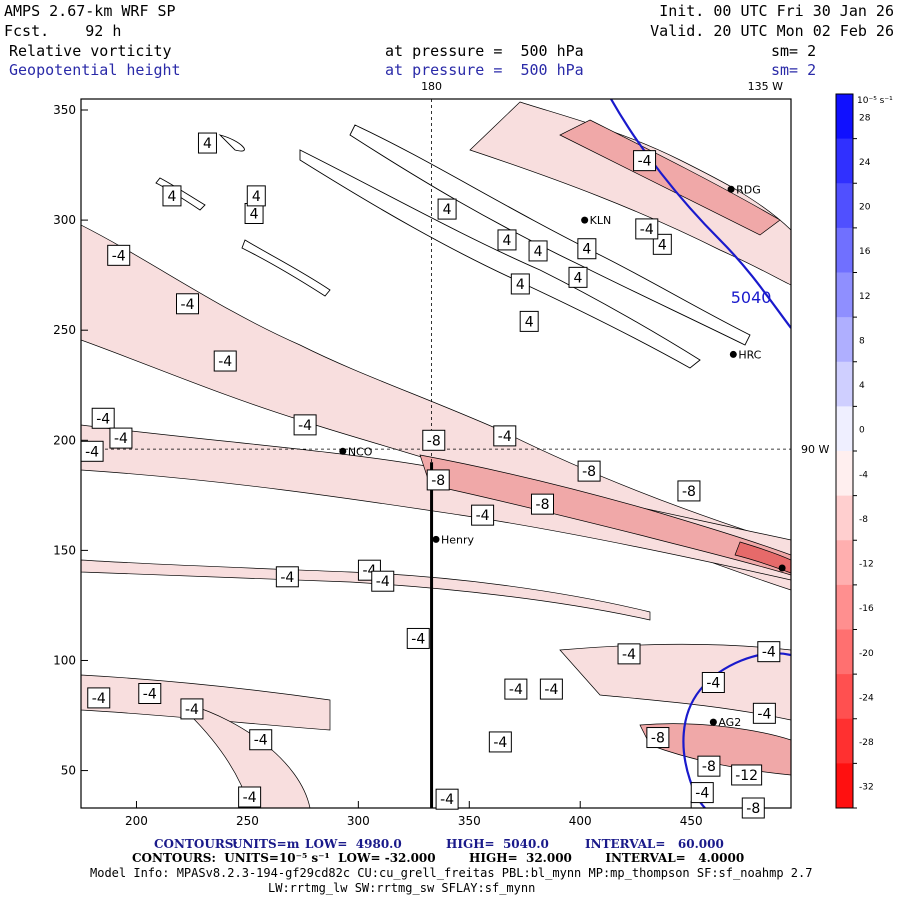  I want to click on colorbar-tick-label: 20, so click(865, 208).